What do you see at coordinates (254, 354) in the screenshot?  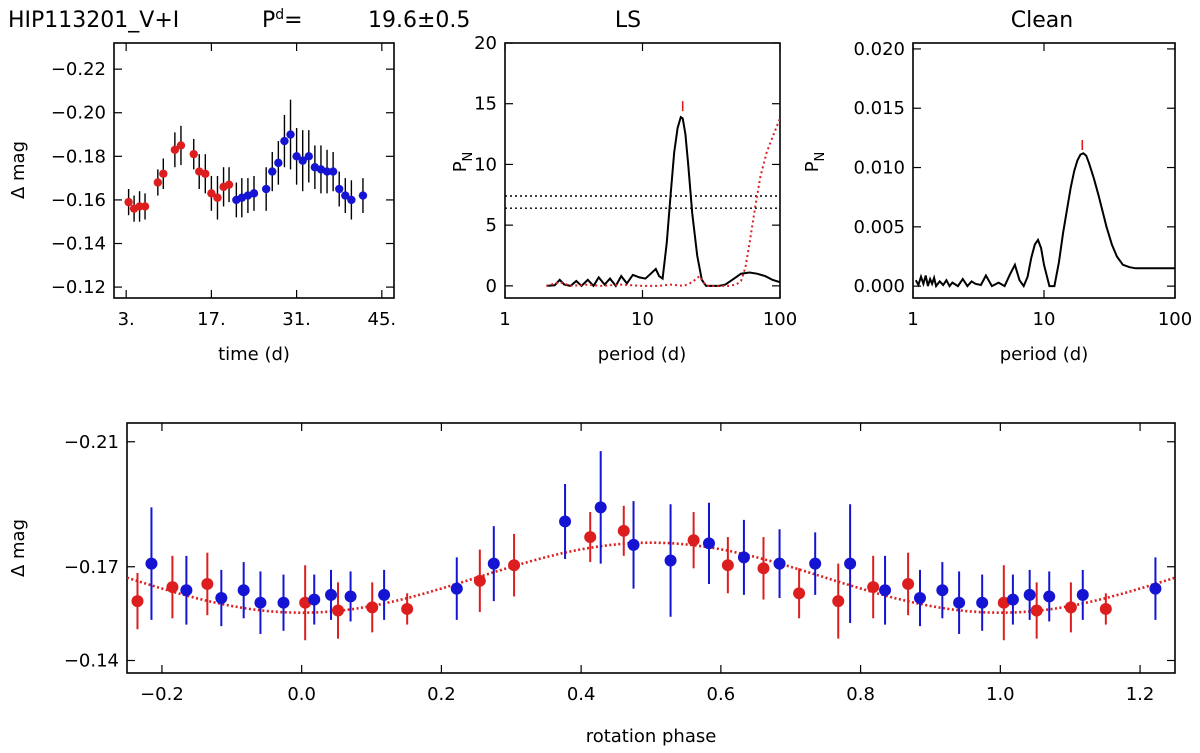 I see `lightcurve-xlabel: time (d)` at bounding box center [254, 354].